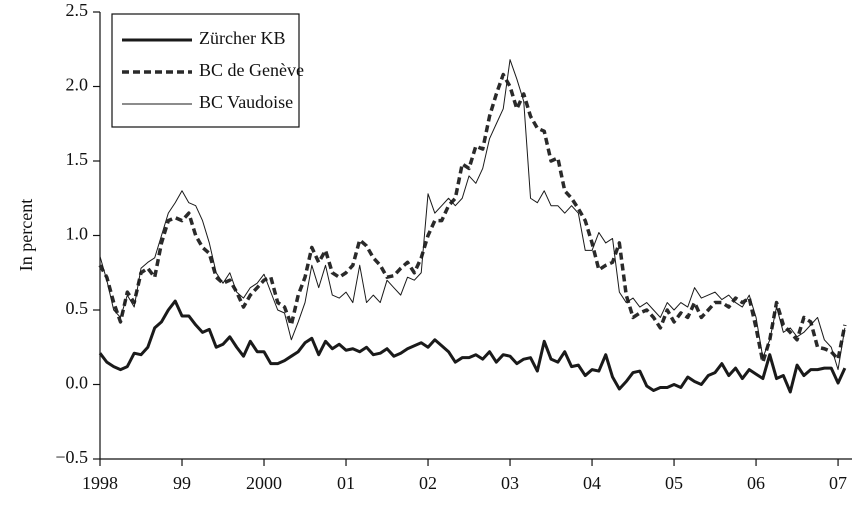 The height and width of the screenshot is (508, 856). Describe the element at coordinates (838, 483) in the screenshot. I see `x-tick-label: 07` at that location.